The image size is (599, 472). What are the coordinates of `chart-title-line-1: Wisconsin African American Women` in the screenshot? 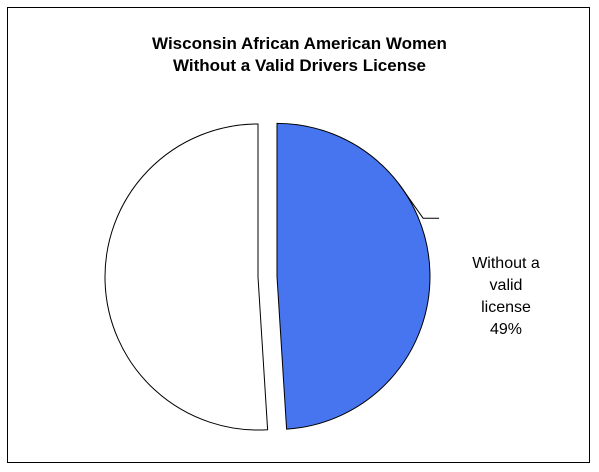 It's located at (299, 43).